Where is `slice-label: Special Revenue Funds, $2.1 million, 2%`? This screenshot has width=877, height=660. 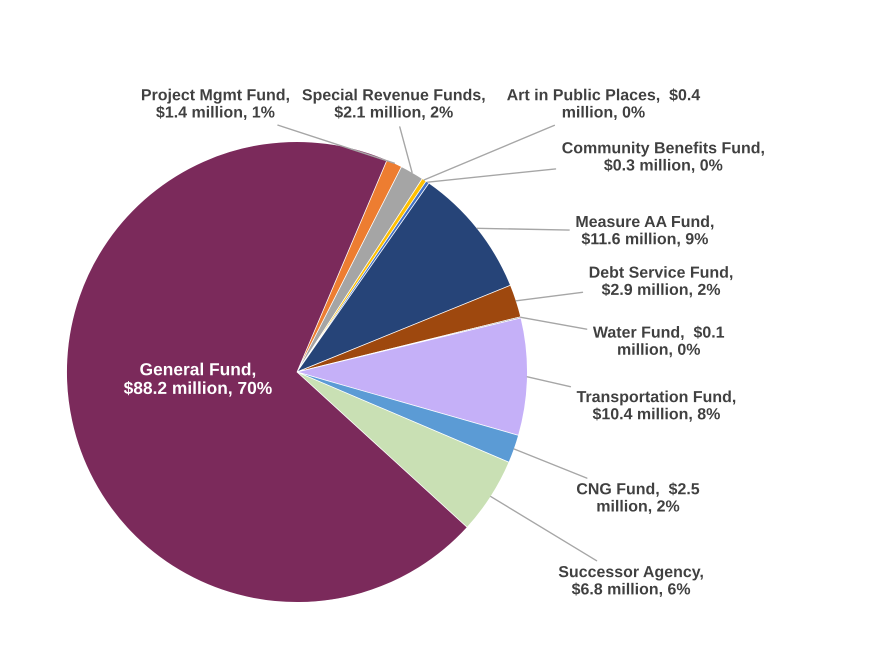 slice-label: Special Revenue Funds, $2.1 million, 2% is located at coordinates (393, 104).